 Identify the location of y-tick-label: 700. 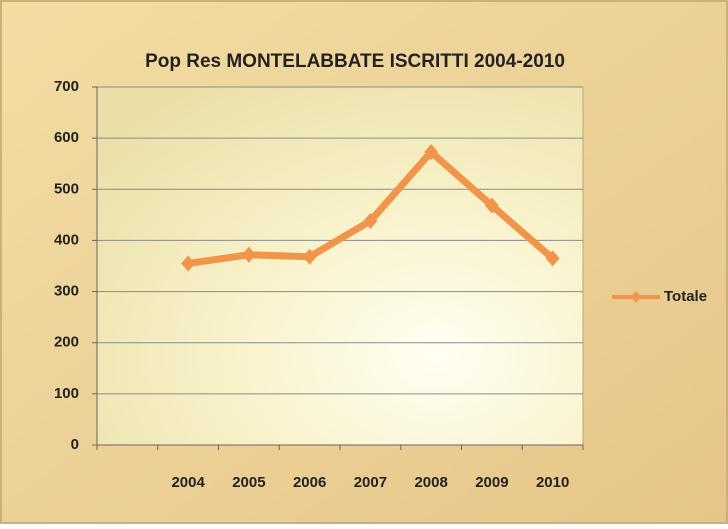
(66, 86).